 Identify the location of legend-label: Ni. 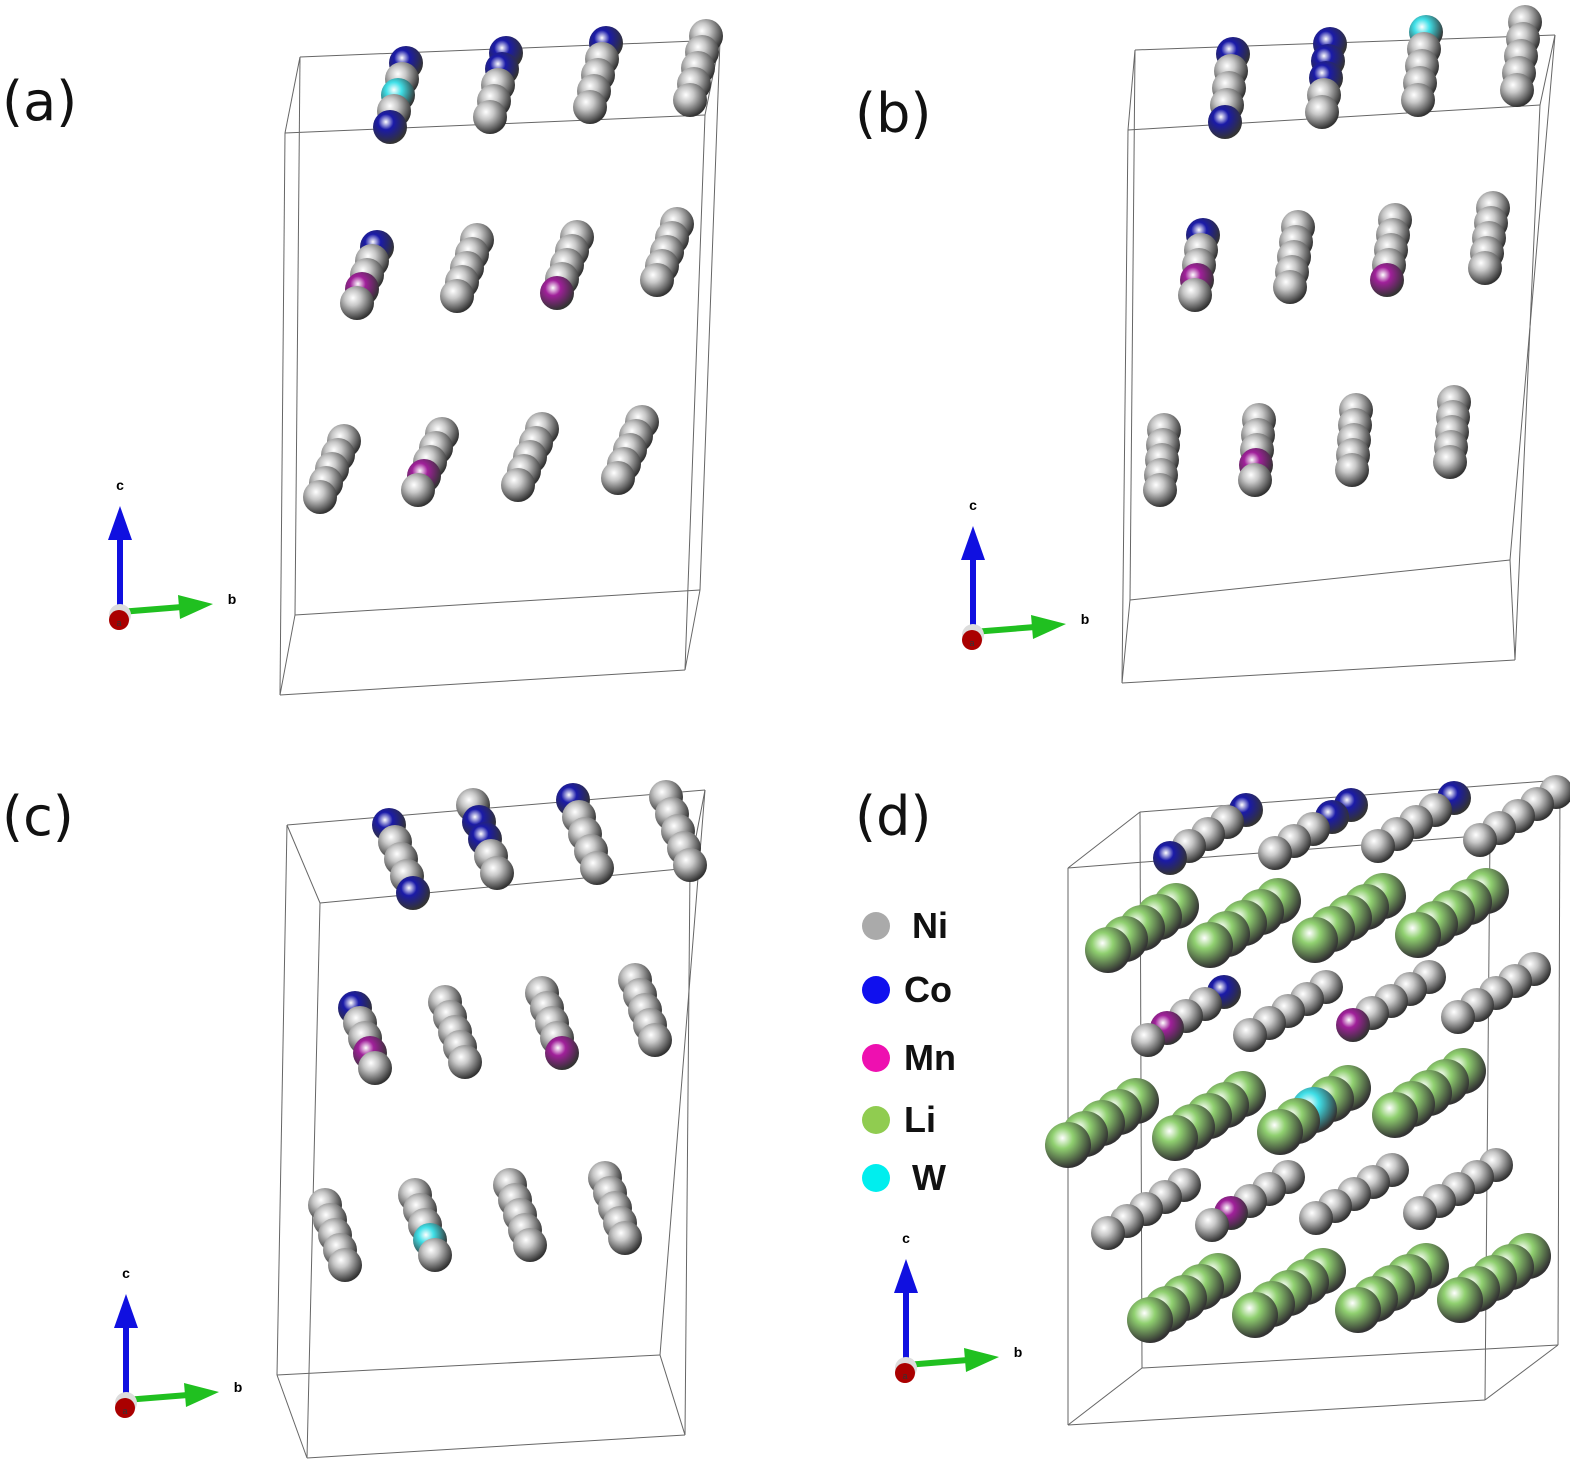
(930, 925).